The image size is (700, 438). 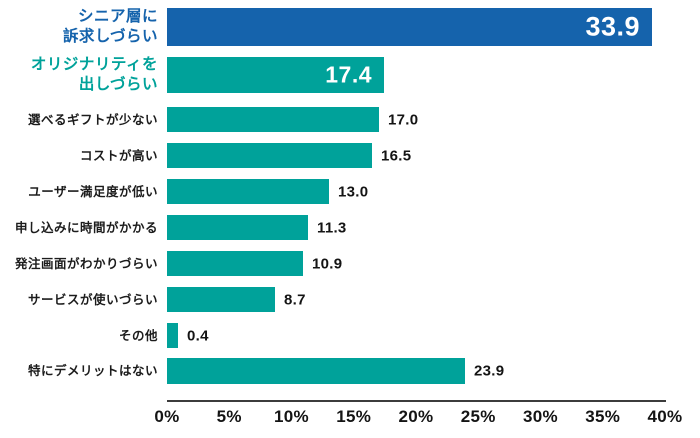 I want to click on bar-row: ユーザー満足度が低い 13.0, so click(x=350, y=191).